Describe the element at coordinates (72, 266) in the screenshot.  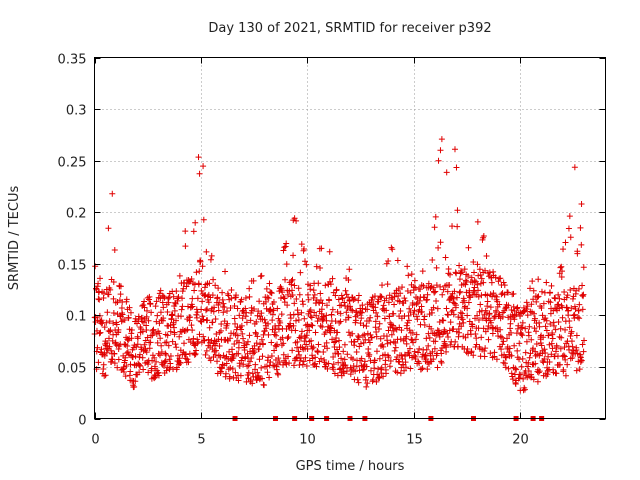
I see `y-tick-label: 0.15` at that location.